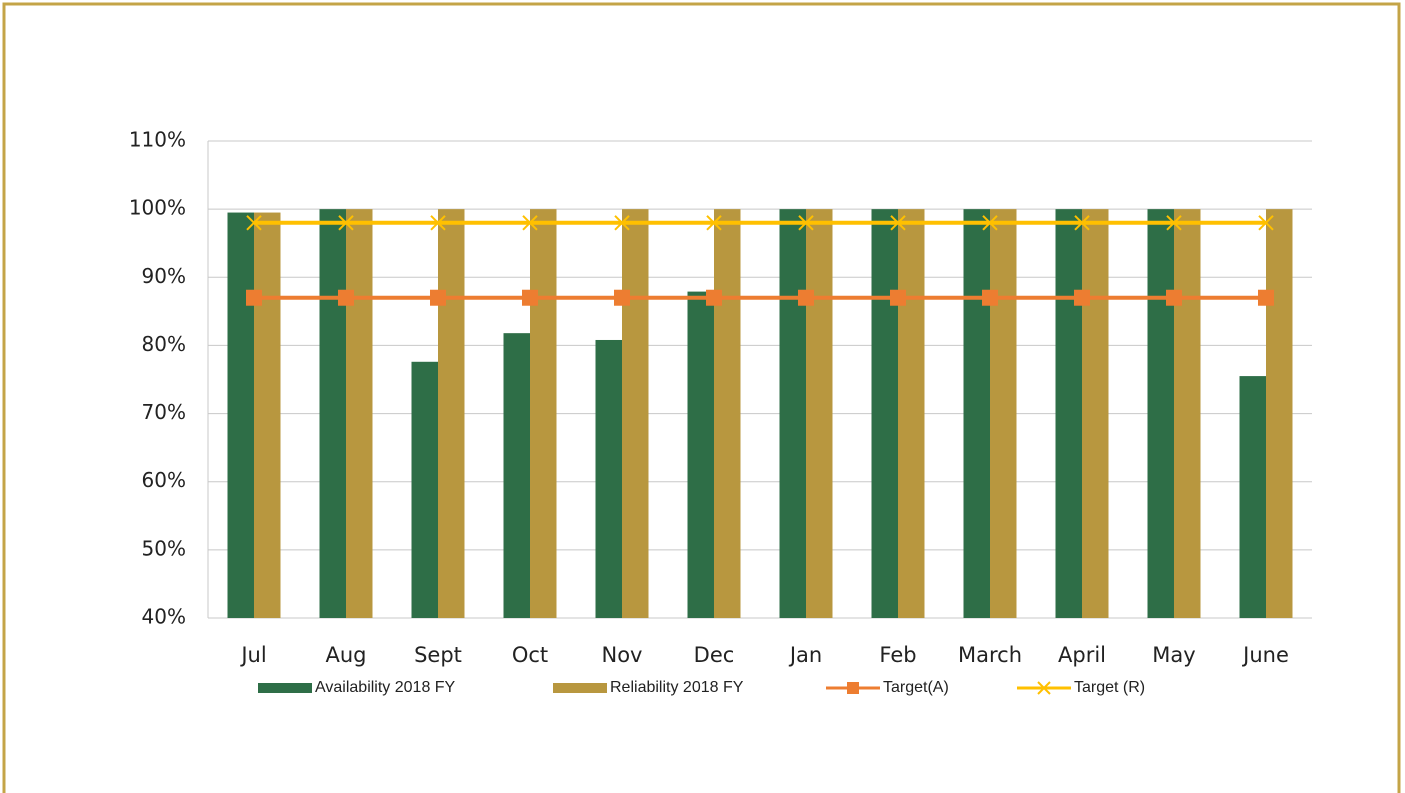 This screenshot has height=793, width=1405. What do you see at coordinates (1173, 655) in the screenshot?
I see `x-tick-label: May` at bounding box center [1173, 655].